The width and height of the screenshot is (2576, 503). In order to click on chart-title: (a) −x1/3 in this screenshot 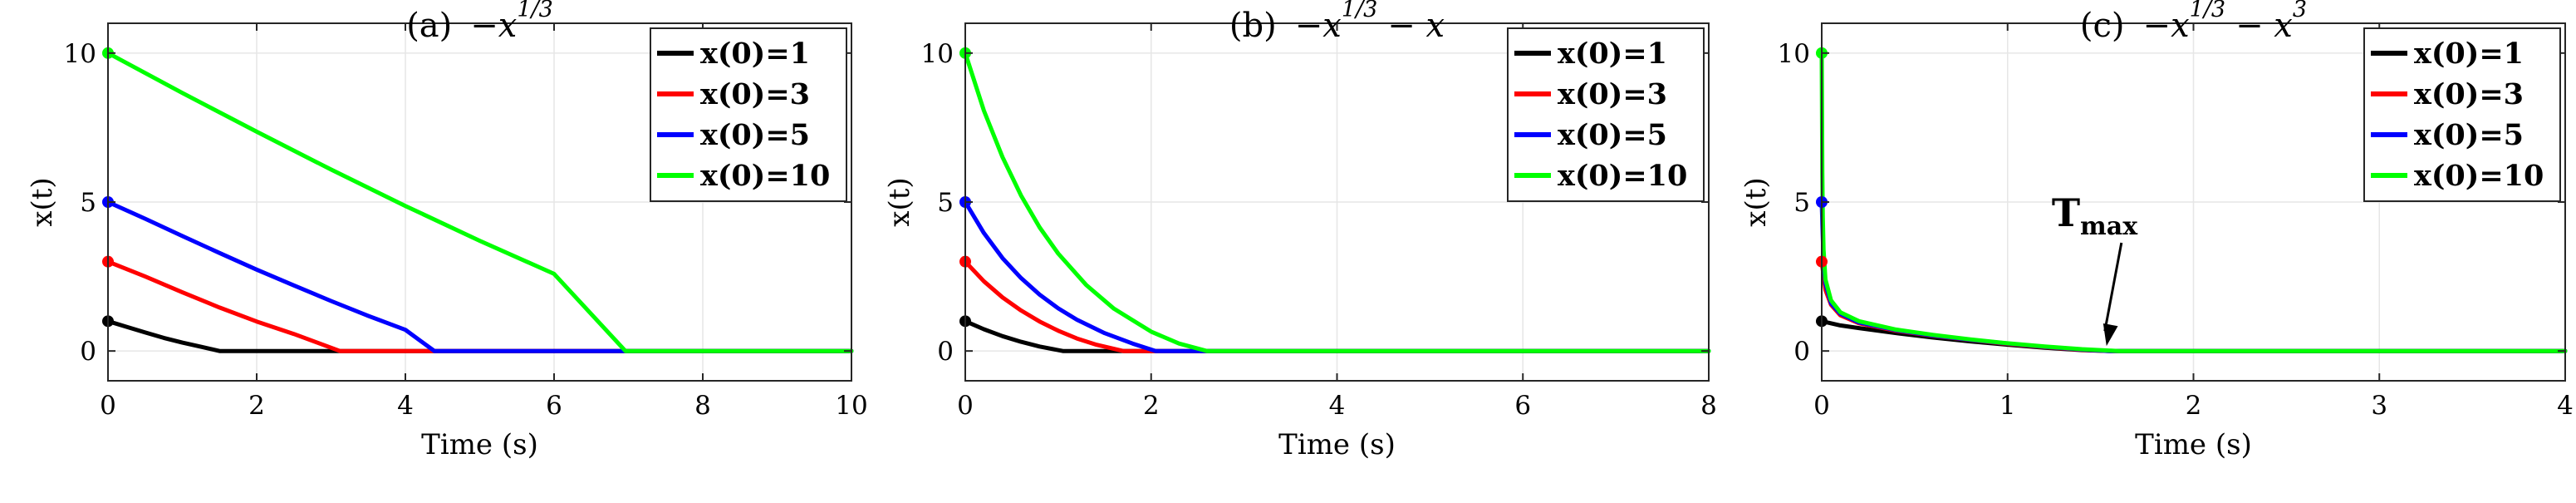, I will do `click(479, 22)`.